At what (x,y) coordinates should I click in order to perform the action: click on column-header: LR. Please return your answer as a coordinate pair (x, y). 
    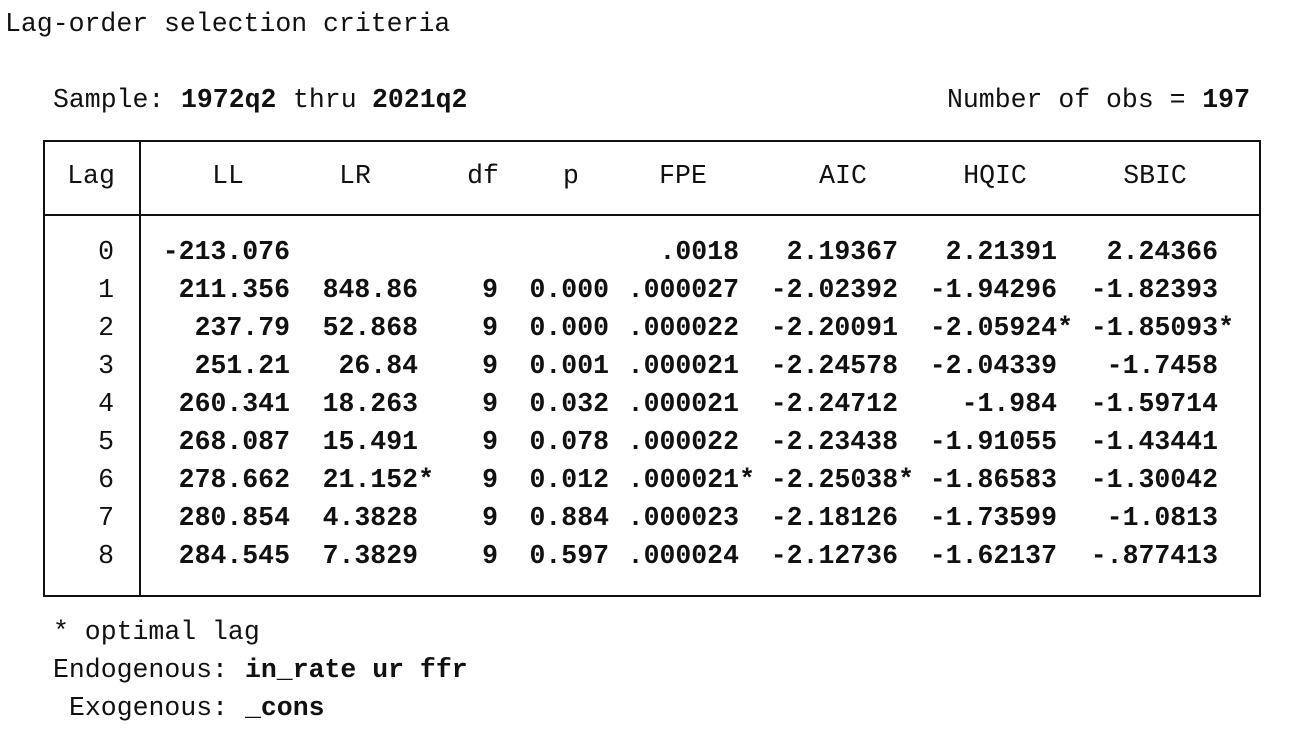
    Looking at the image, I should click on (355, 176).